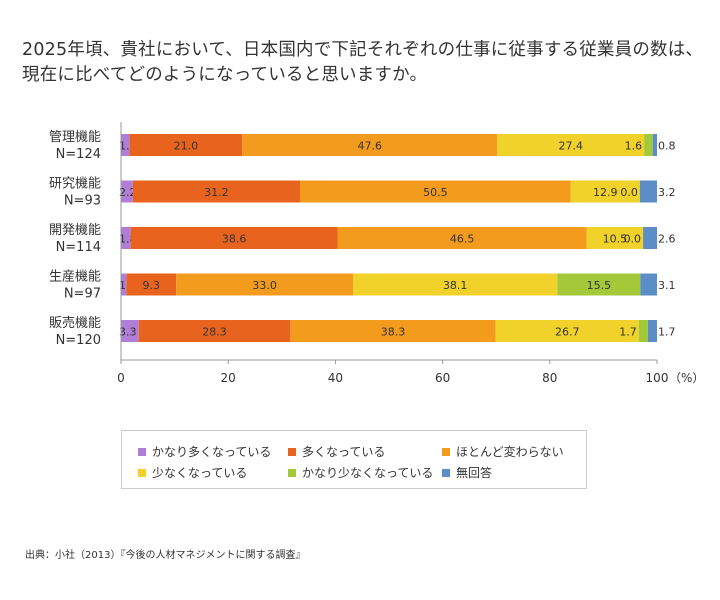  I want to click on data-label: 46.5, so click(462, 239).